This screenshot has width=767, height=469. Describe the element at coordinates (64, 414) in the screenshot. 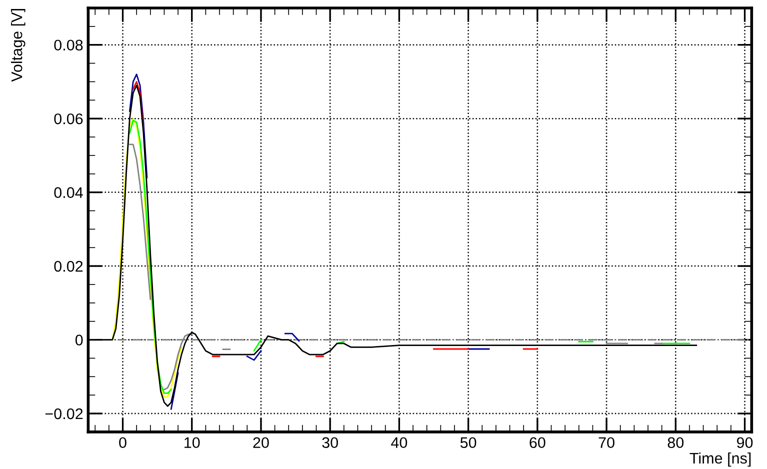

I see `y-tick-label: −0.02` at that location.